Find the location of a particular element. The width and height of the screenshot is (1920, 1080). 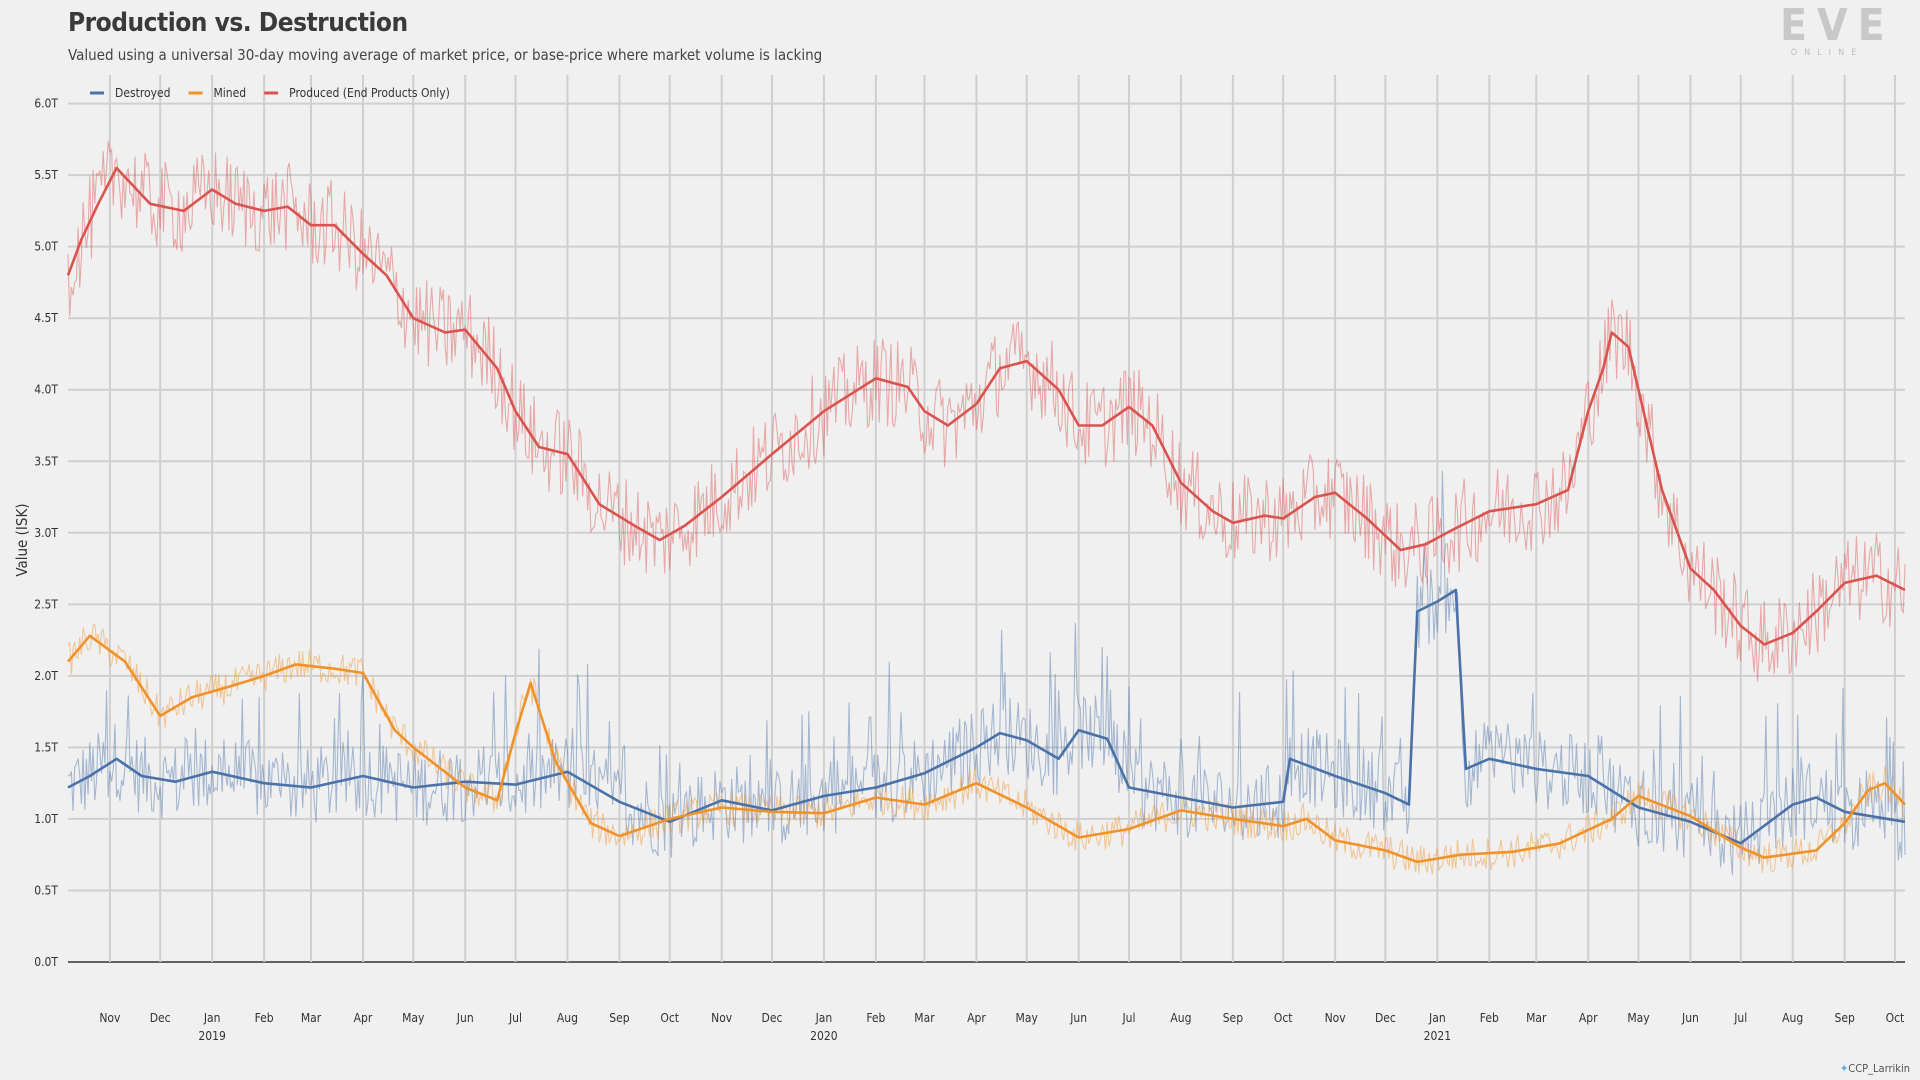

credit-handle: CCP_Larrikin is located at coordinates (1879, 1068).